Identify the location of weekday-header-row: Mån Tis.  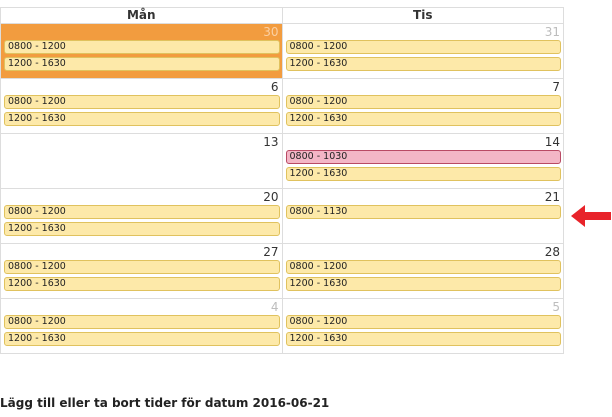
(282, 15).